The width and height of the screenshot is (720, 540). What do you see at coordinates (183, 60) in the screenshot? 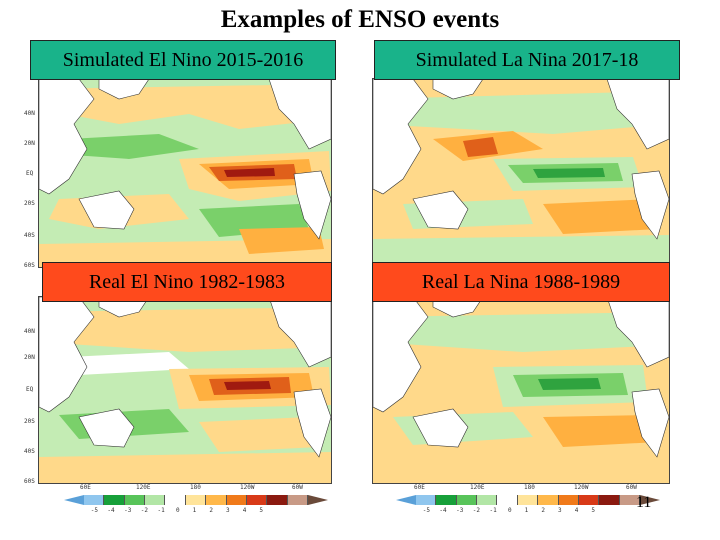
I see `panel-label-sim-el-nino: Simulated El Nino 2015-2016` at bounding box center [183, 60].